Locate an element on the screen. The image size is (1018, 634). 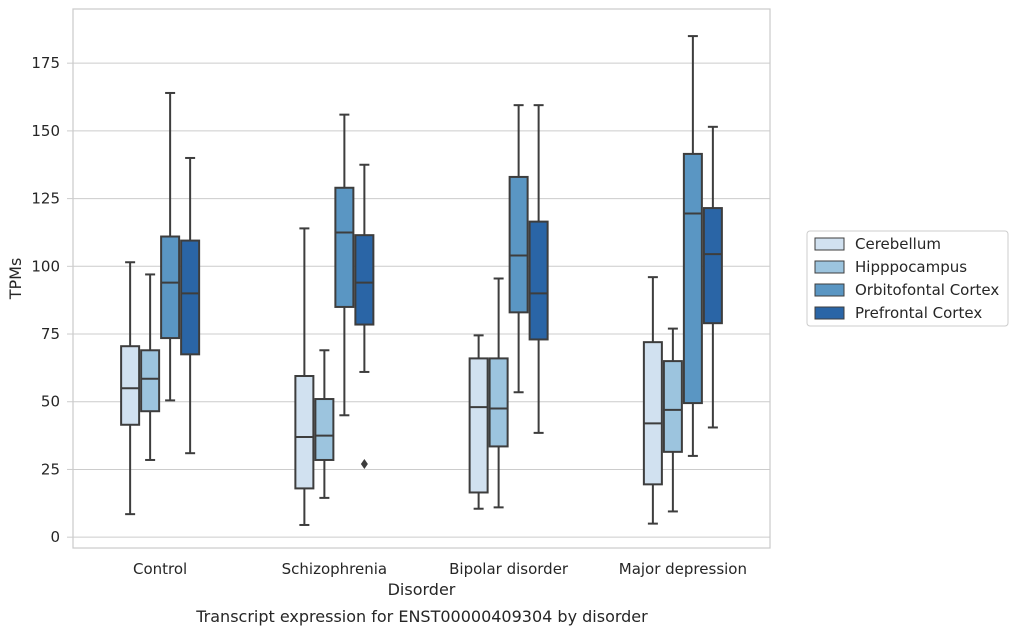
y-tick-label-0: 0 is located at coordinates (55, 537).